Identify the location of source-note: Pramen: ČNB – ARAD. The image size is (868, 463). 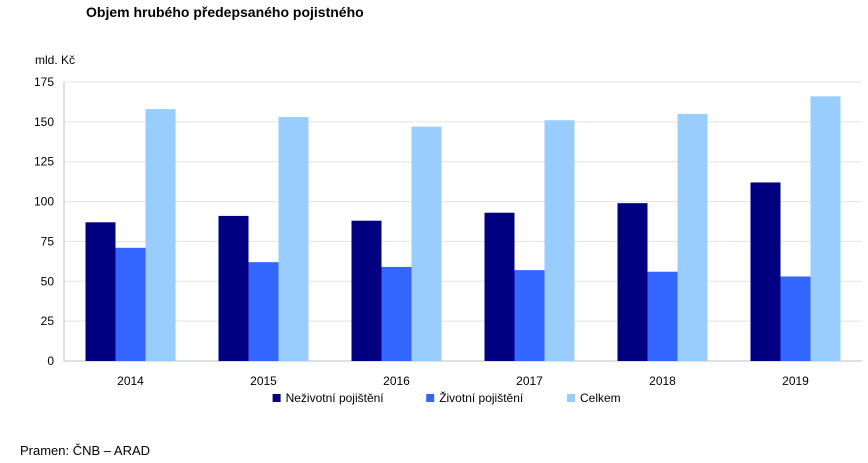
(85, 450).